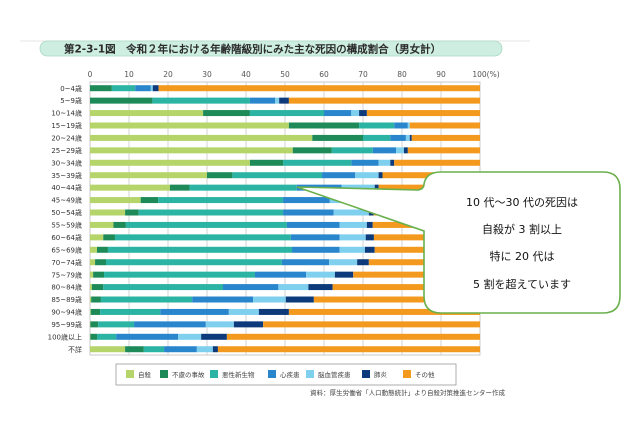 The width and height of the screenshot is (644, 432). I want to click on x-tick-label: 30, so click(207, 74).